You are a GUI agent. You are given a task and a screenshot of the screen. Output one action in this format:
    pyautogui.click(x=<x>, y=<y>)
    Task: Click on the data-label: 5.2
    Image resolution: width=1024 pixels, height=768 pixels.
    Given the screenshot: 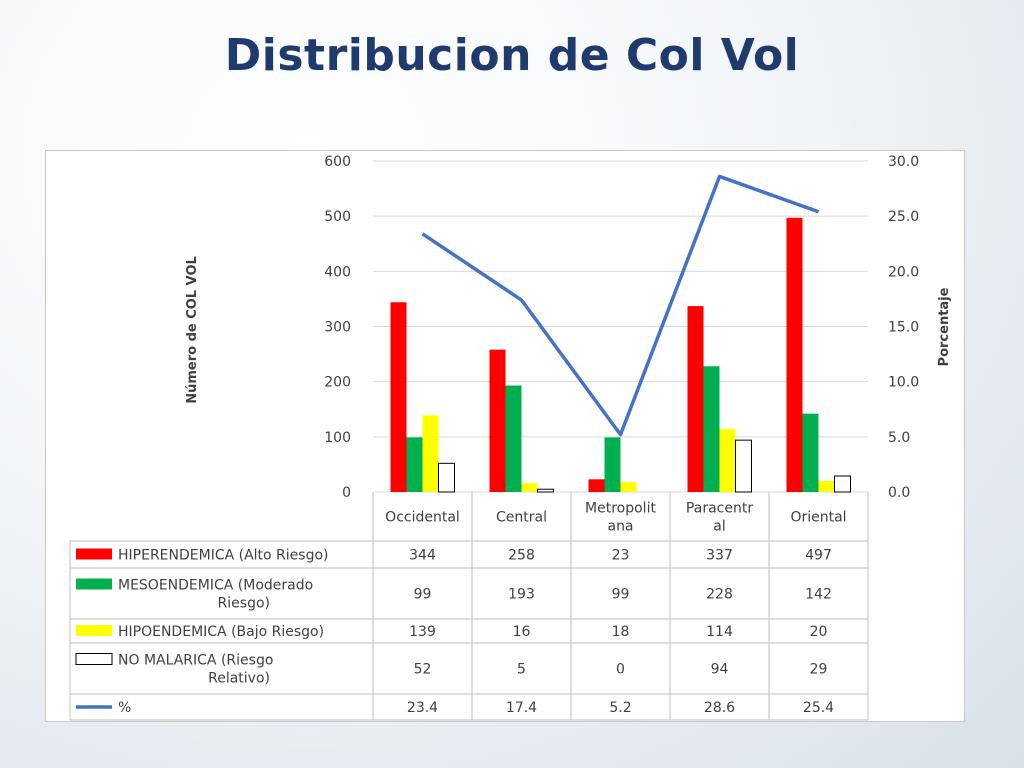 What is the action you would take?
    pyautogui.click(x=620, y=708)
    